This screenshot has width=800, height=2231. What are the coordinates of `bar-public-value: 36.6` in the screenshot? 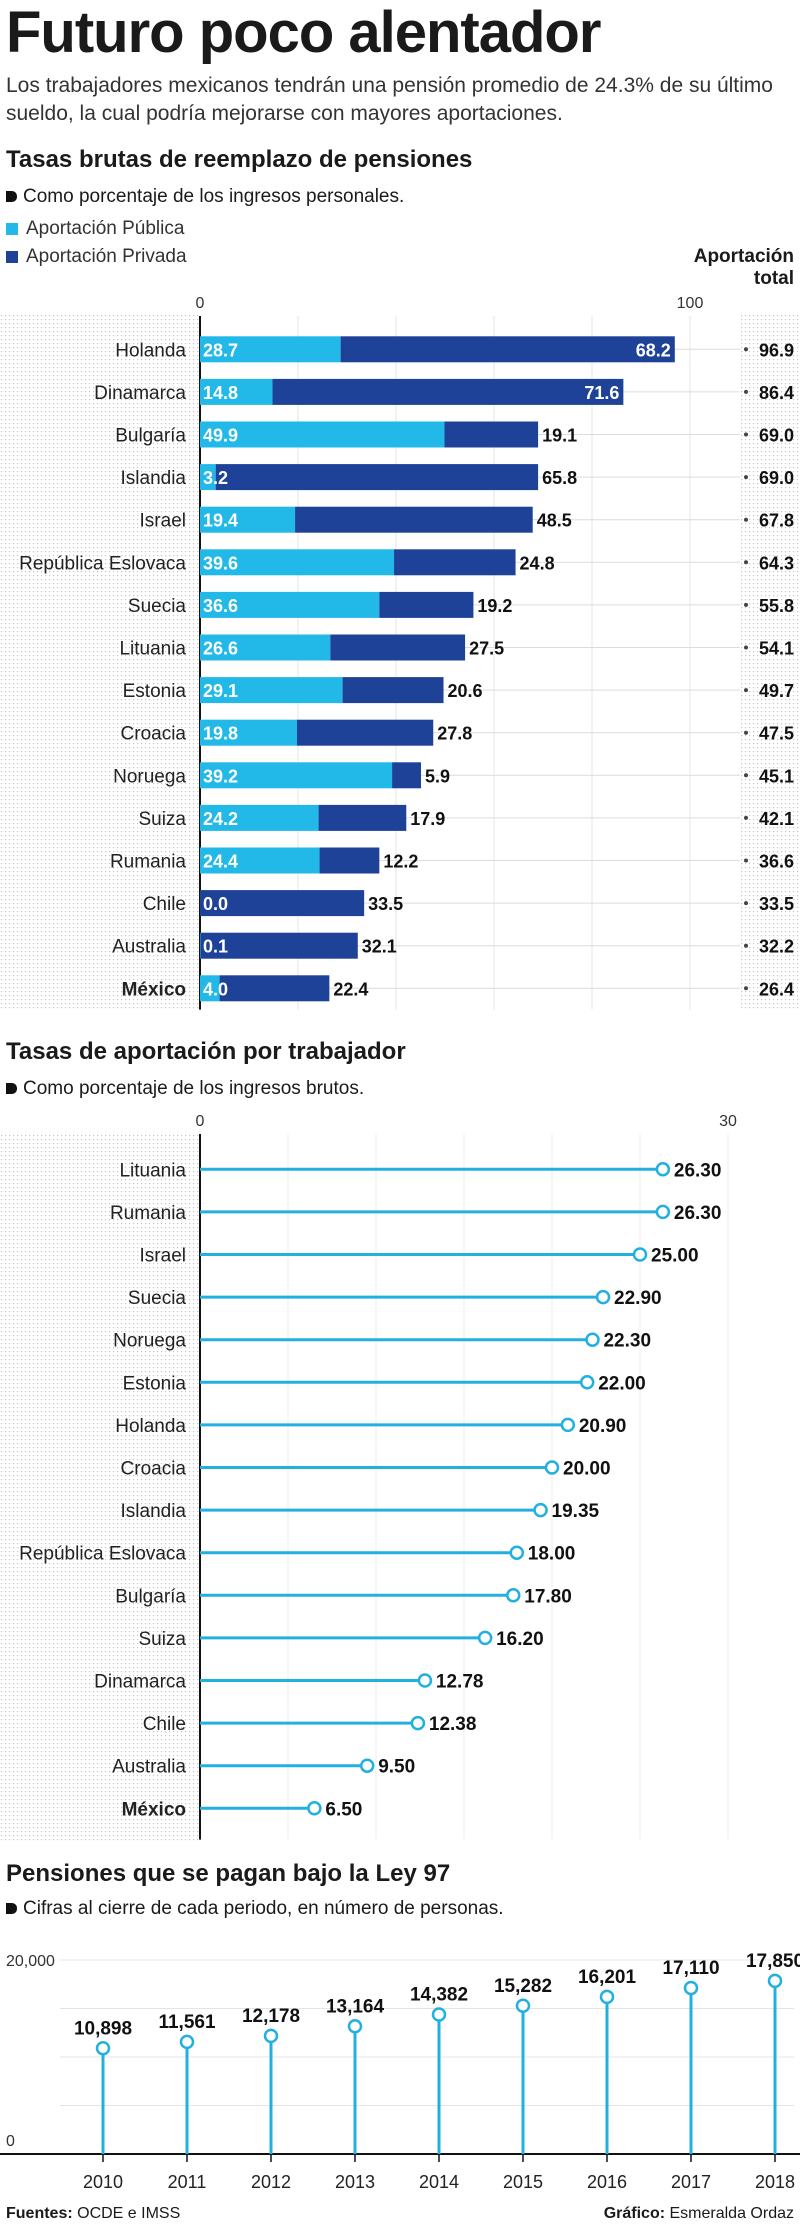 It's located at (220, 606).